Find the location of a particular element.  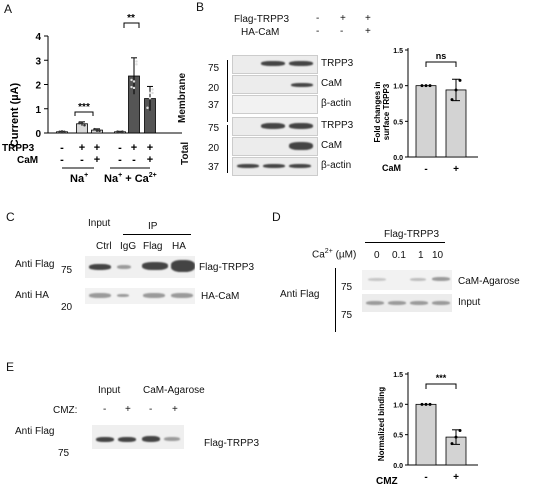

blot-membrane-trpp3 is located at coordinates (275, 64).